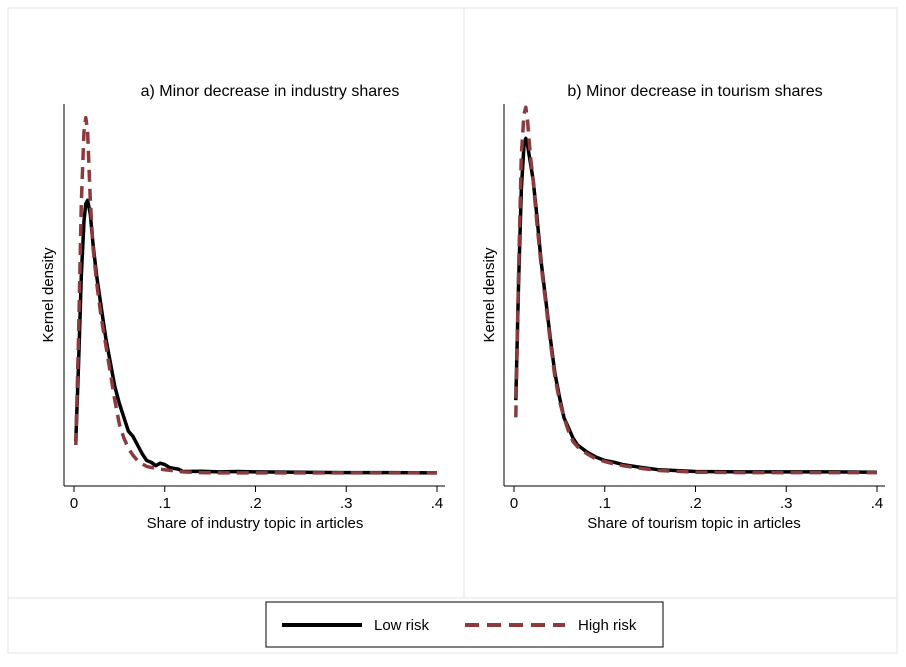 This screenshot has height=667, width=906. I want to click on legend-label-low-risk: Low risk, so click(402, 625).